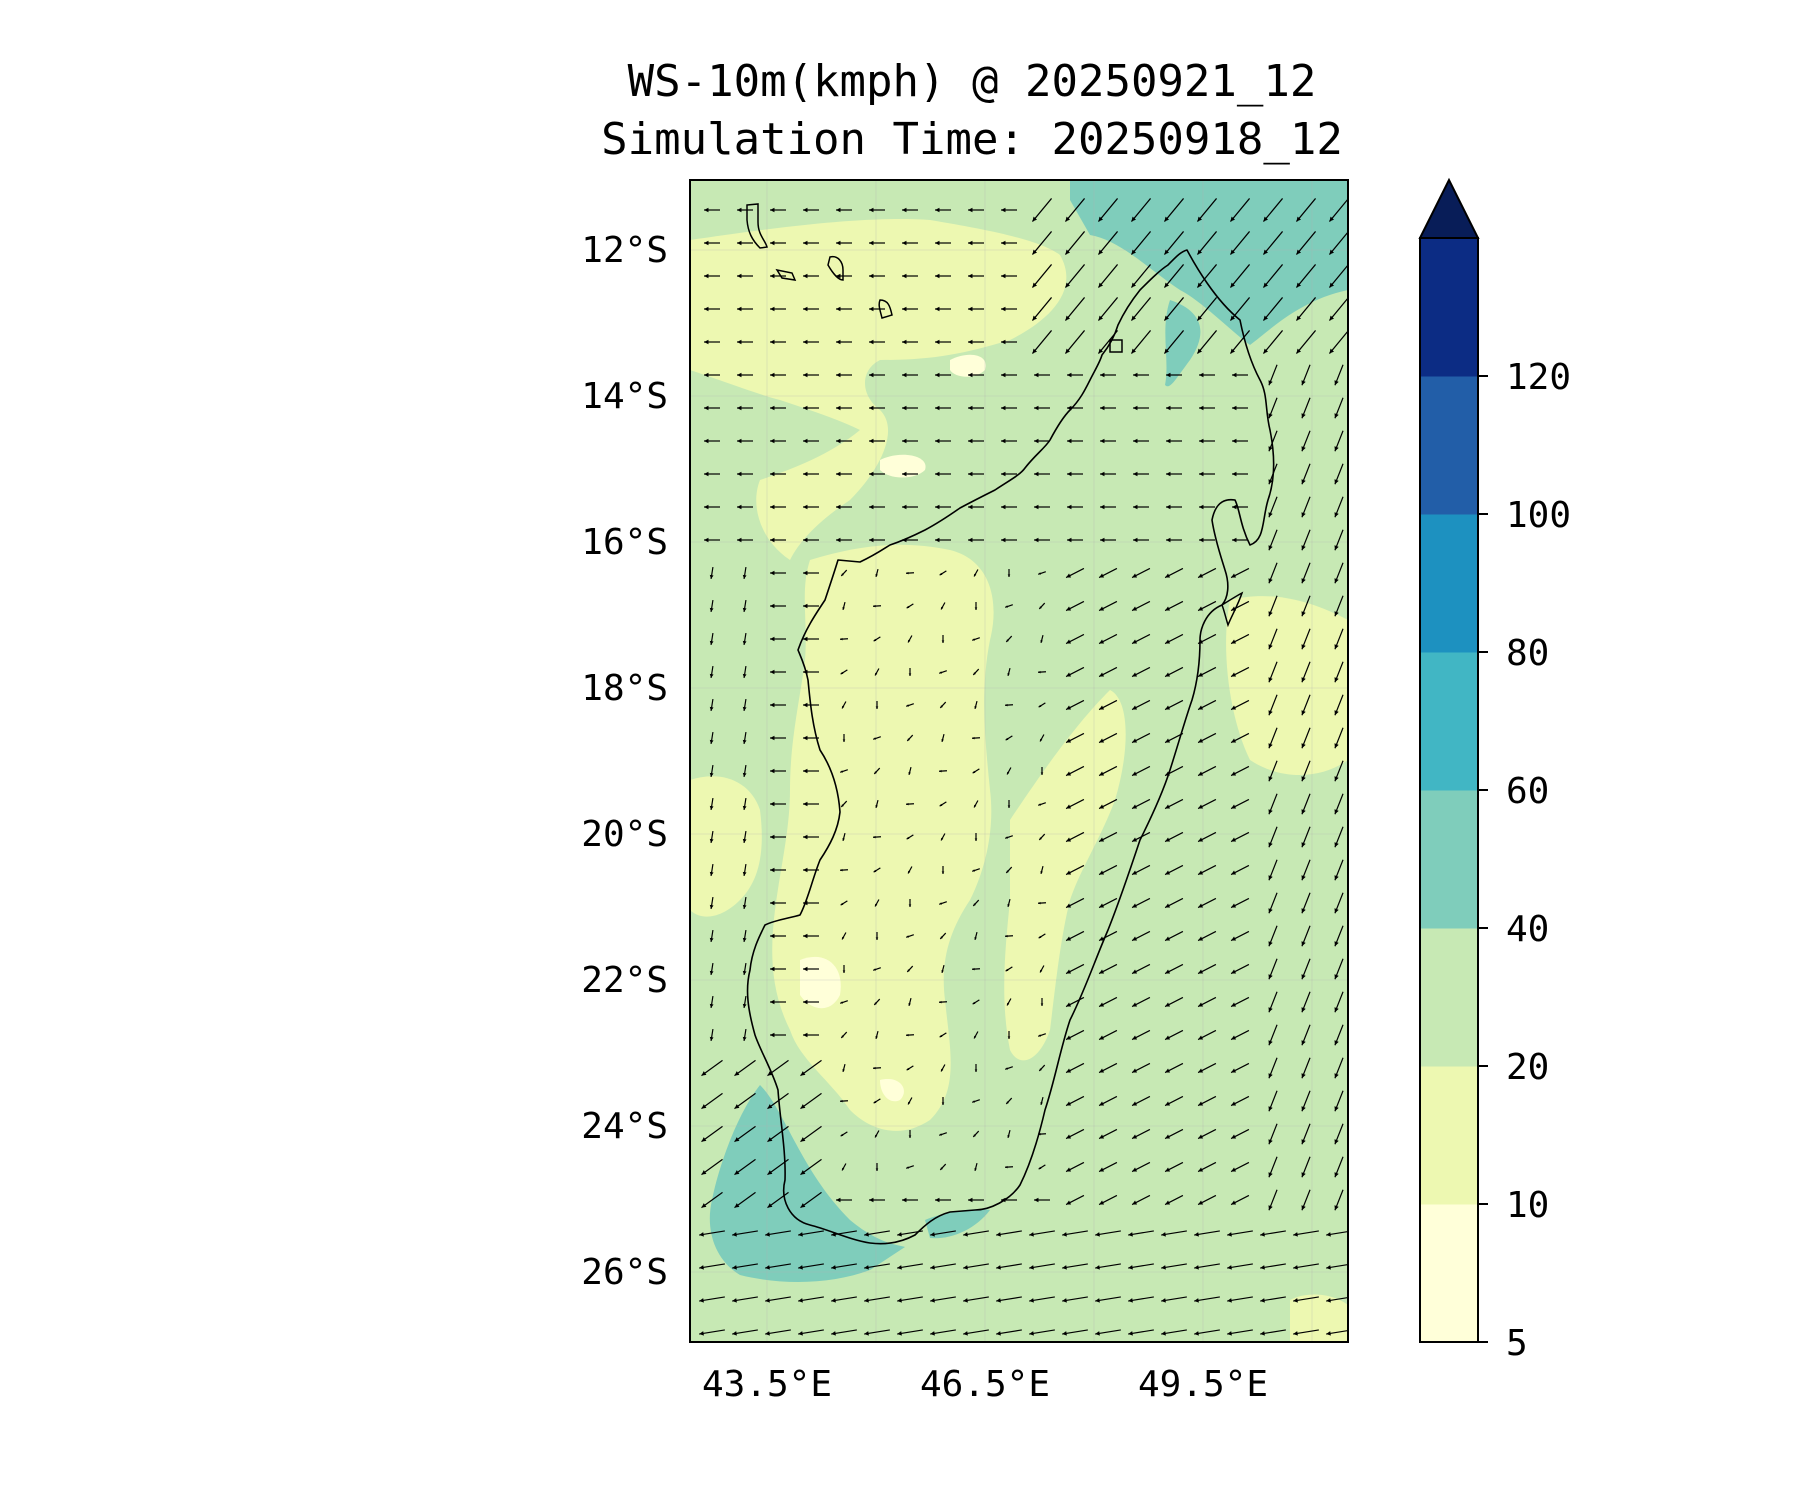 The image size is (1800, 1500). Describe the element at coordinates (878, 390) in the screenshot. I see `speed-zone-10-20-north` at that location.